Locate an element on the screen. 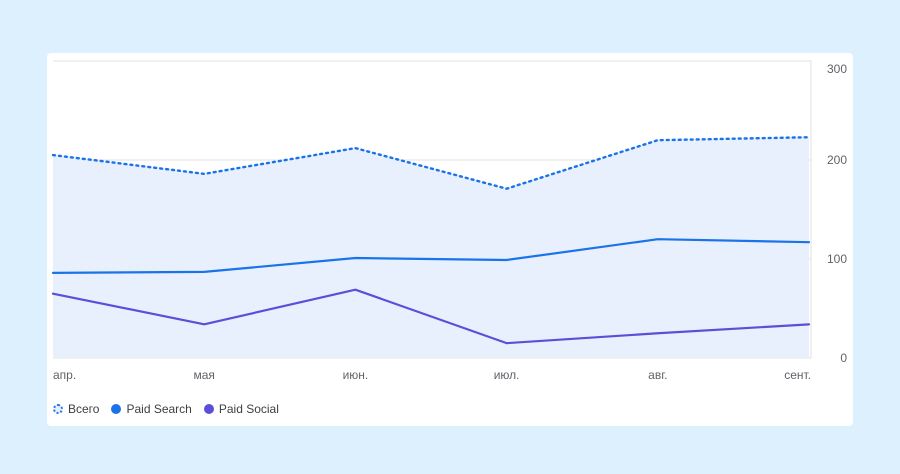  x-tick-label: июл. is located at coordinates (507, 375).